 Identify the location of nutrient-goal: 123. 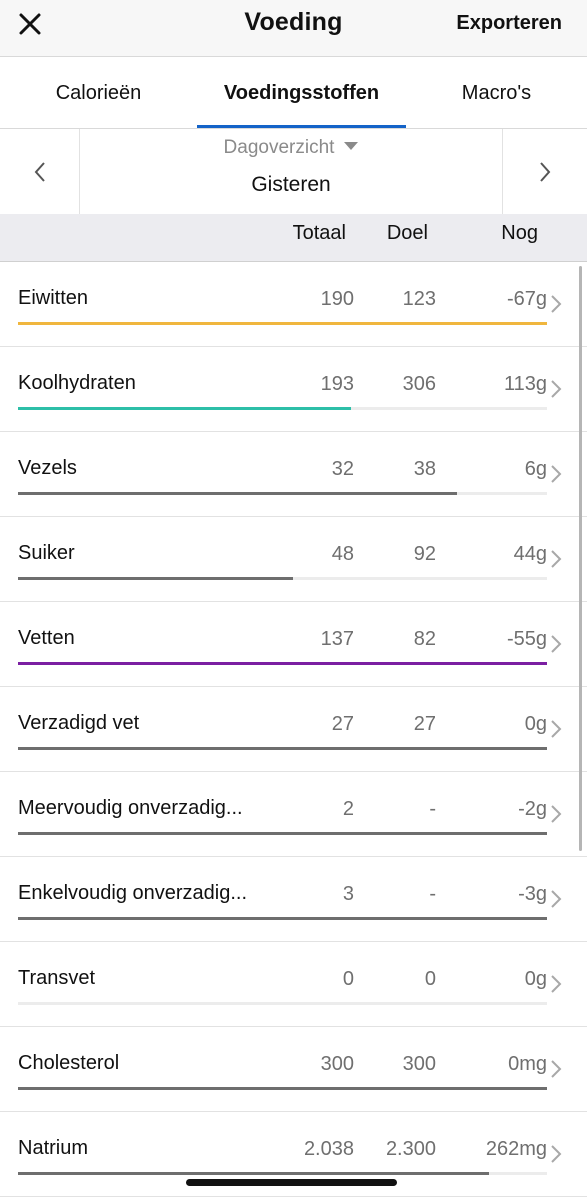
(419, 299).